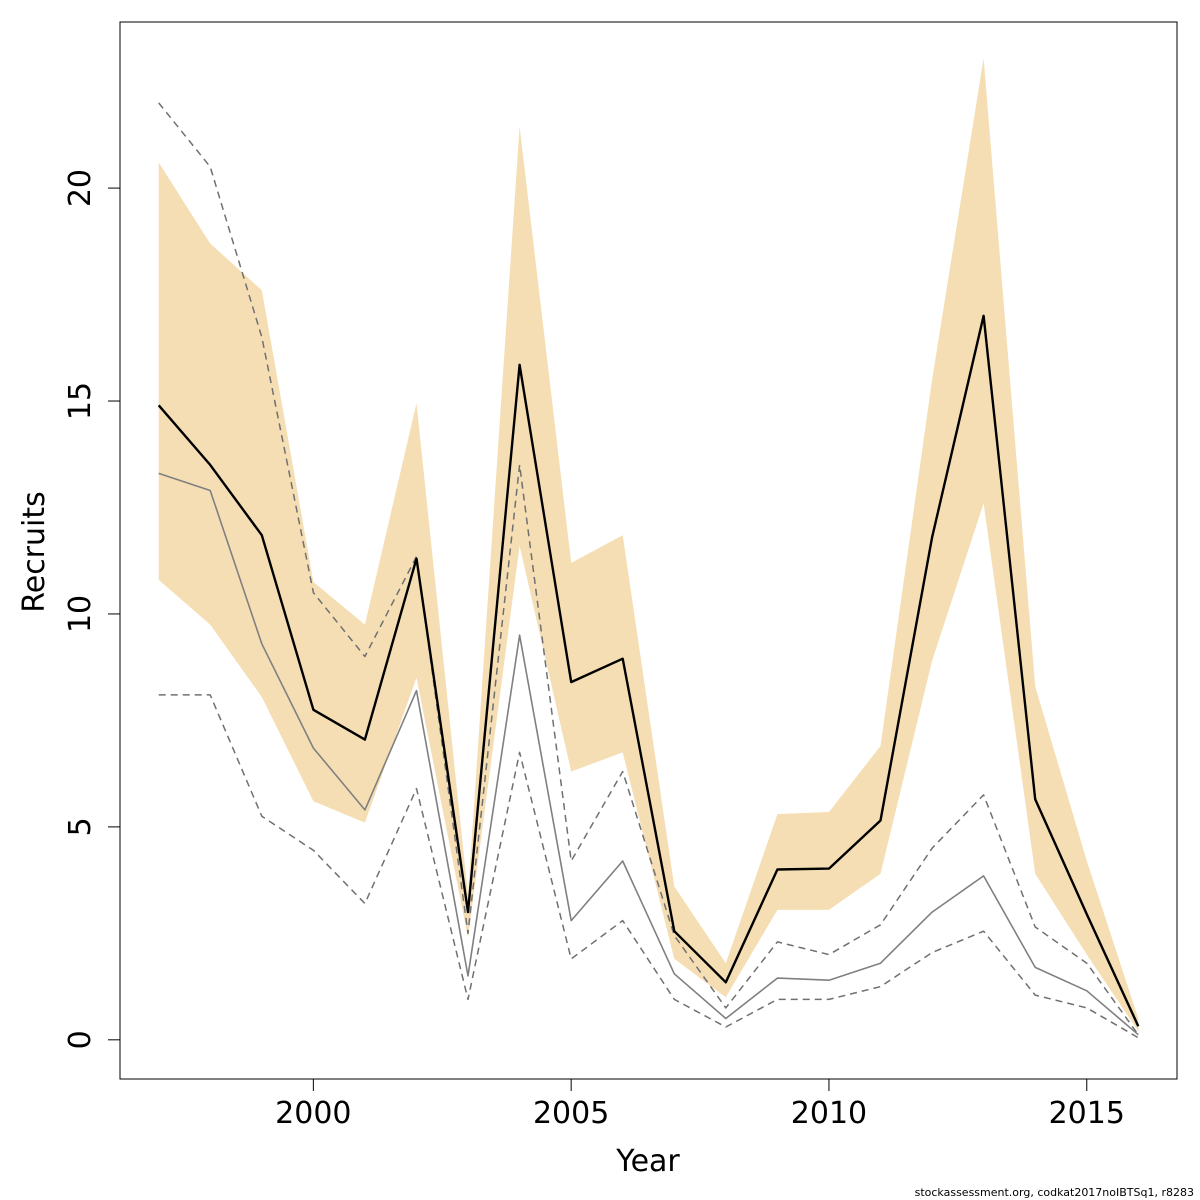  Describe the element at coordinates (829, 1113) in the screenshot. I see `x-tick-label: 2010` at that location.